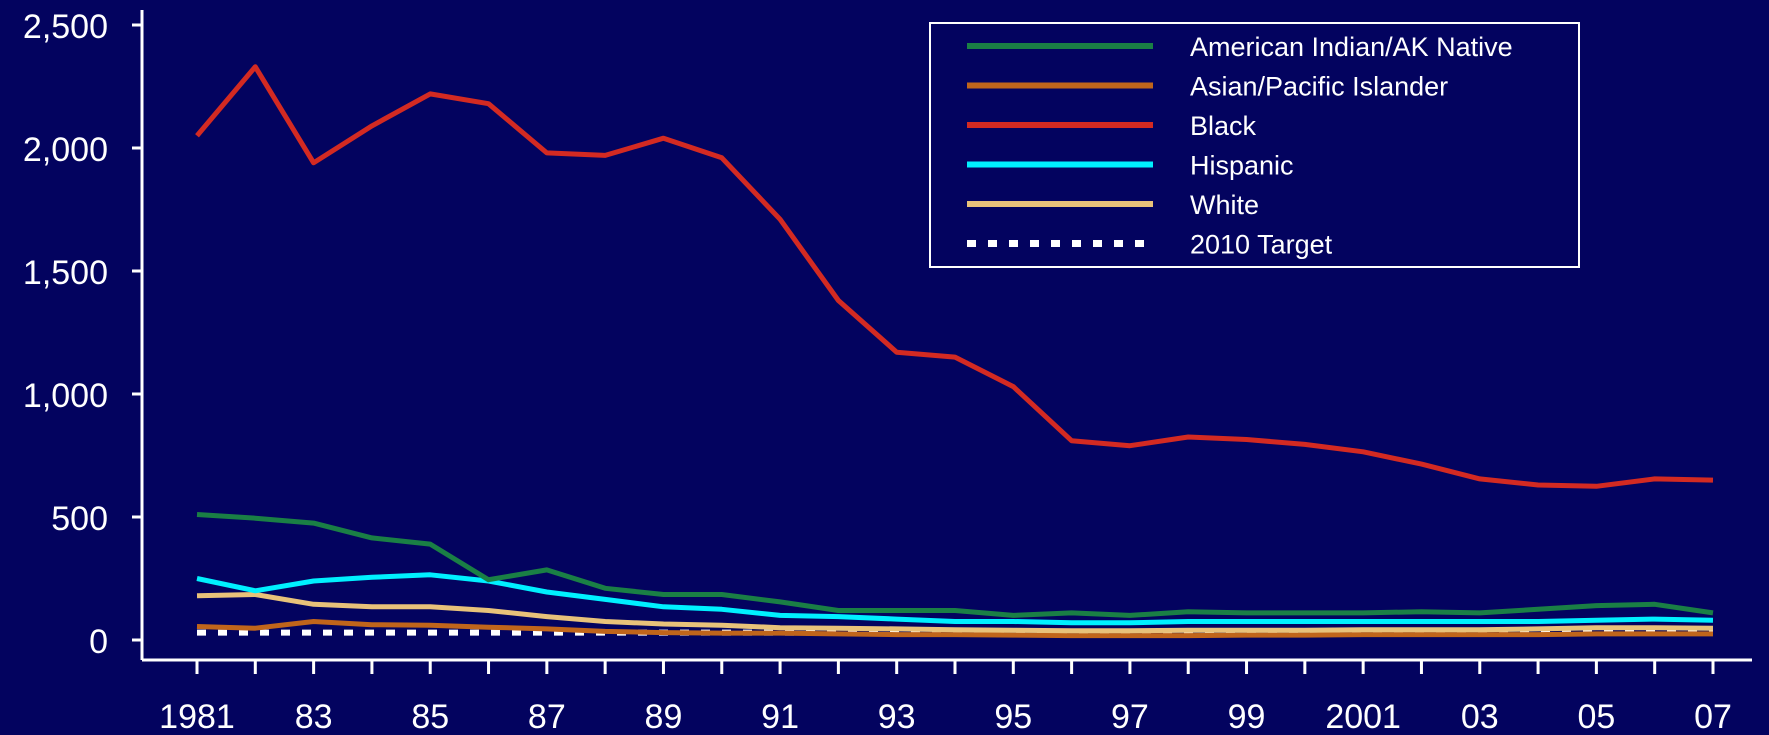 The height and width of the screenshot is (735, 1769). I want to click on x-tick-label: 91, so click(780, 716).